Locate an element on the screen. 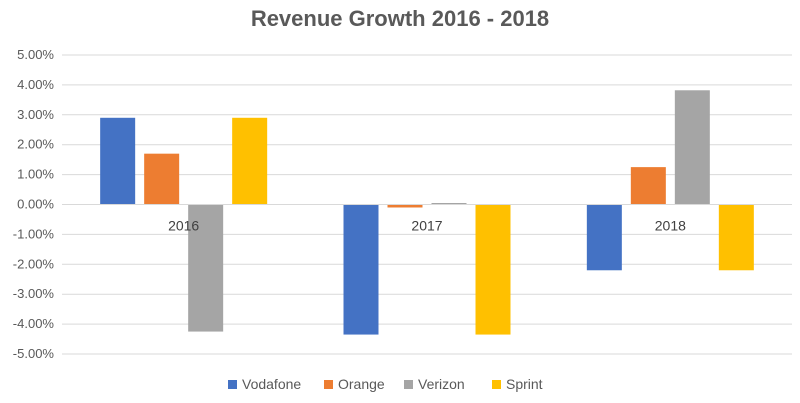  bar-orange-2016 is located at coordinates (162, 179).